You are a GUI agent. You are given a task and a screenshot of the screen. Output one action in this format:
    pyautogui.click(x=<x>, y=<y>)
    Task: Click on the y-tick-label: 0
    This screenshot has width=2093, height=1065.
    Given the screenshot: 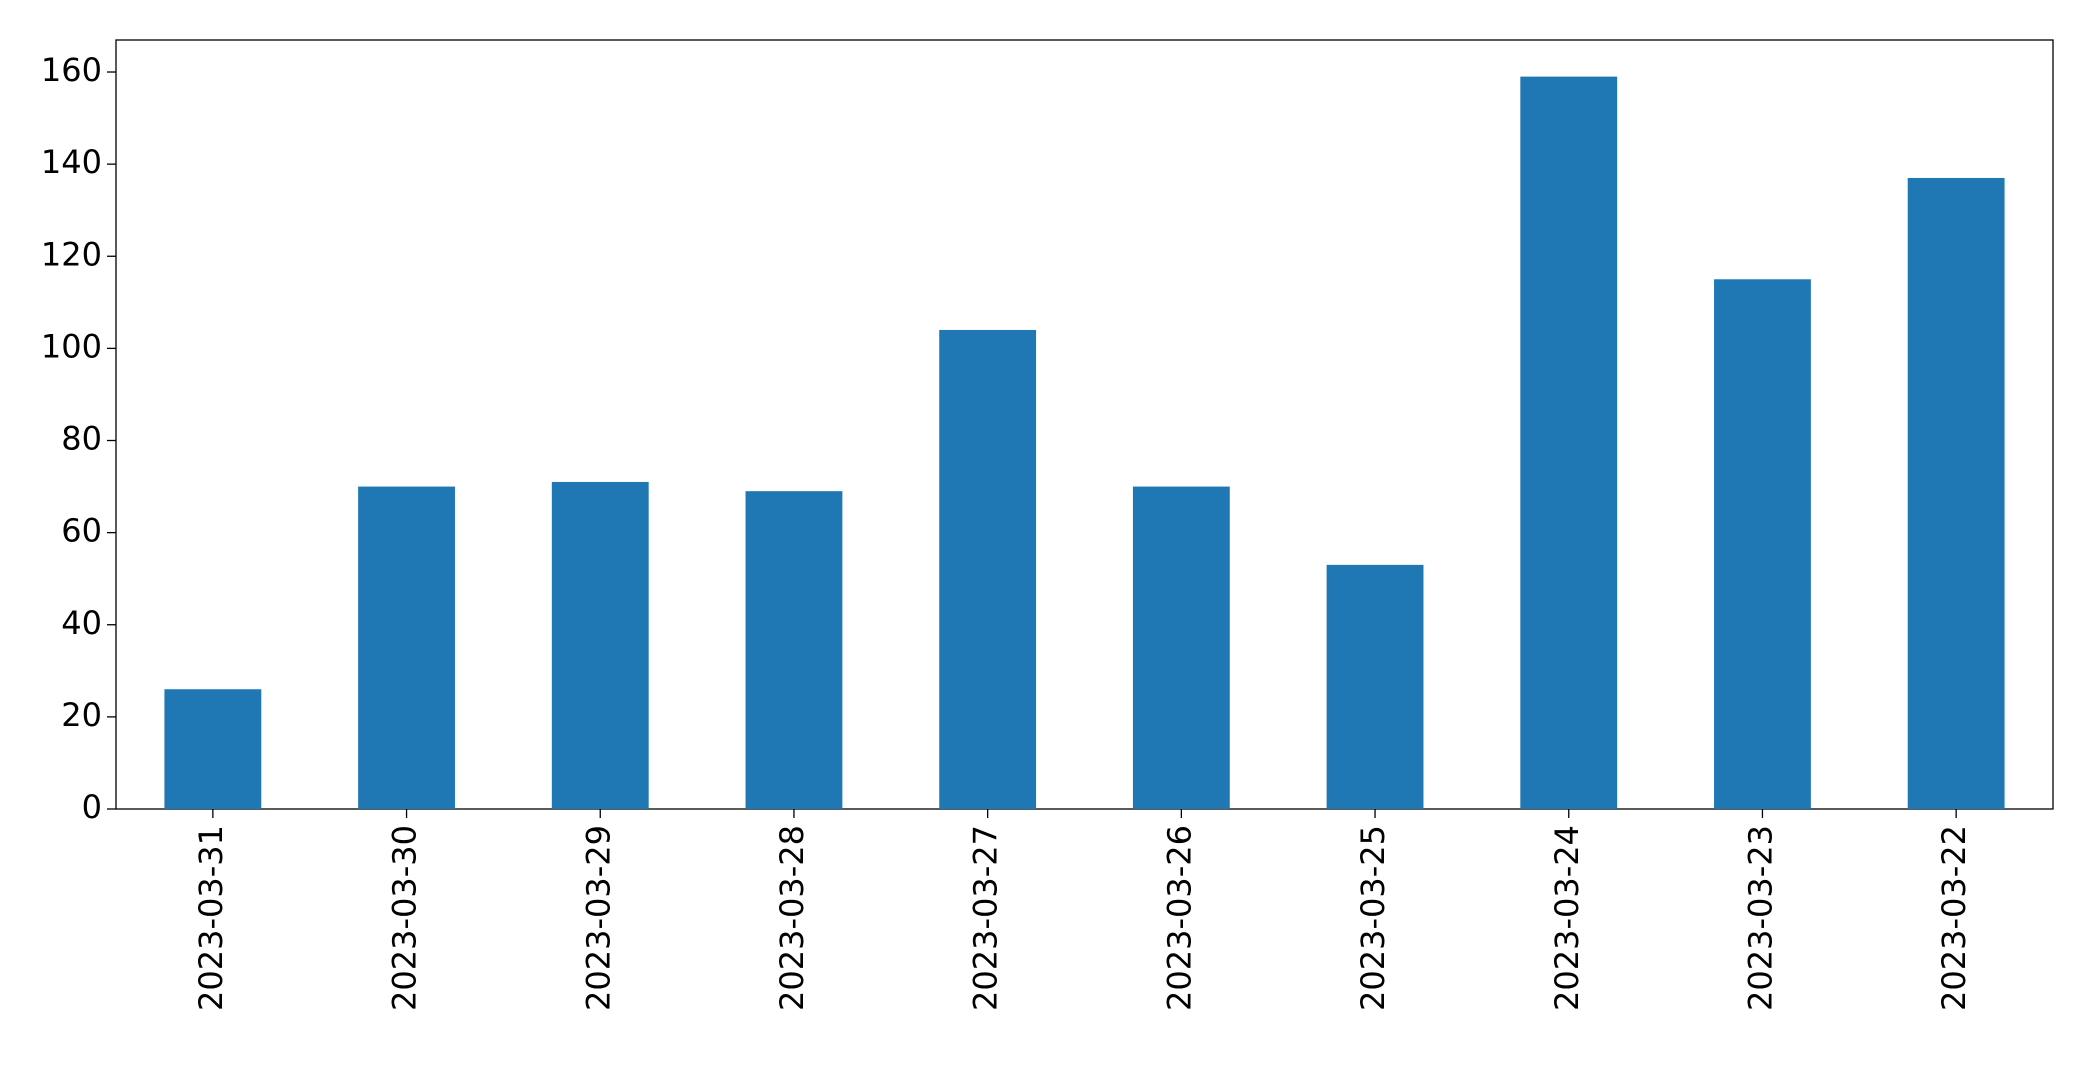 What is the action you would take?
    pyautogui.click(x=92, y=807)
    